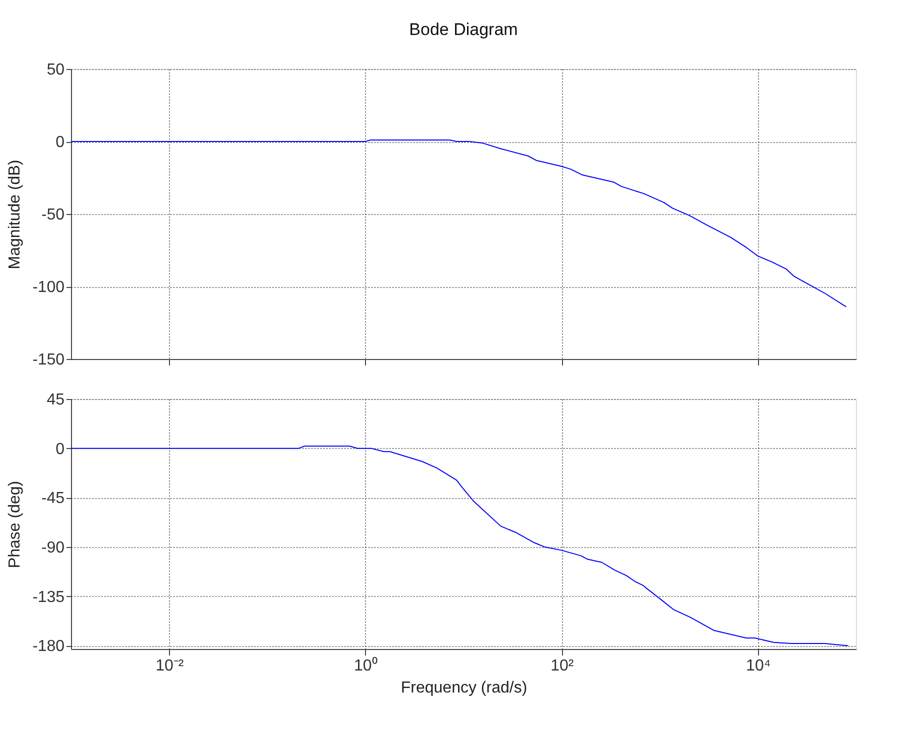 The width and height of the screenshot is (923, 749). Describe the element at coordinates (48, 360) in the screenshot. I see `y-tick-label: -150` at that location.